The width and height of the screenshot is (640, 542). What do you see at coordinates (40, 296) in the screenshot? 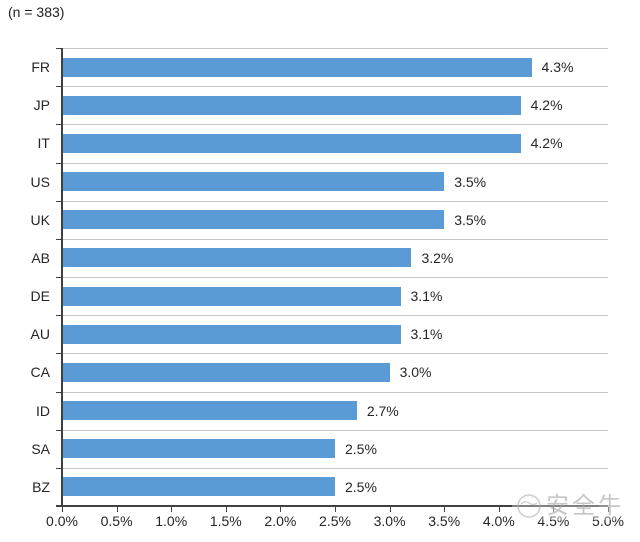
I see `category-label: DE` at bounding box center [40, 296].